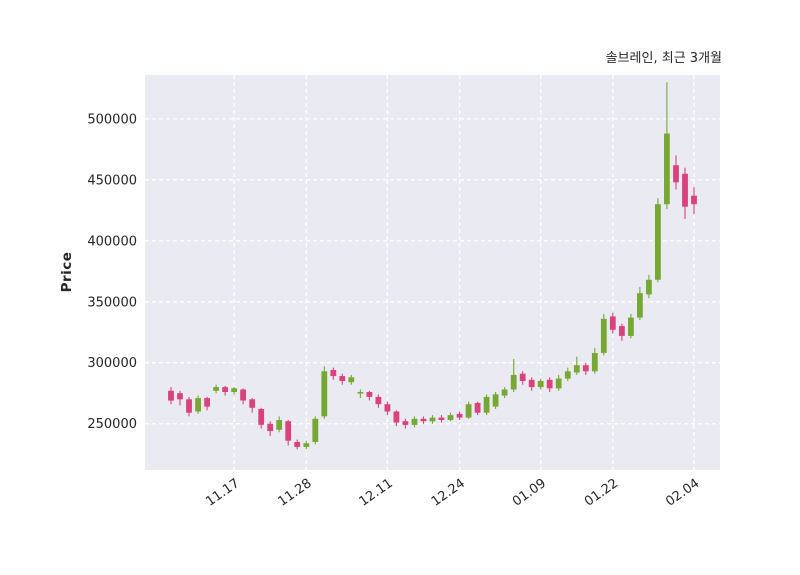 The image size is (800, 575). I want to click on svg-text: 300000, so click(112, 363).